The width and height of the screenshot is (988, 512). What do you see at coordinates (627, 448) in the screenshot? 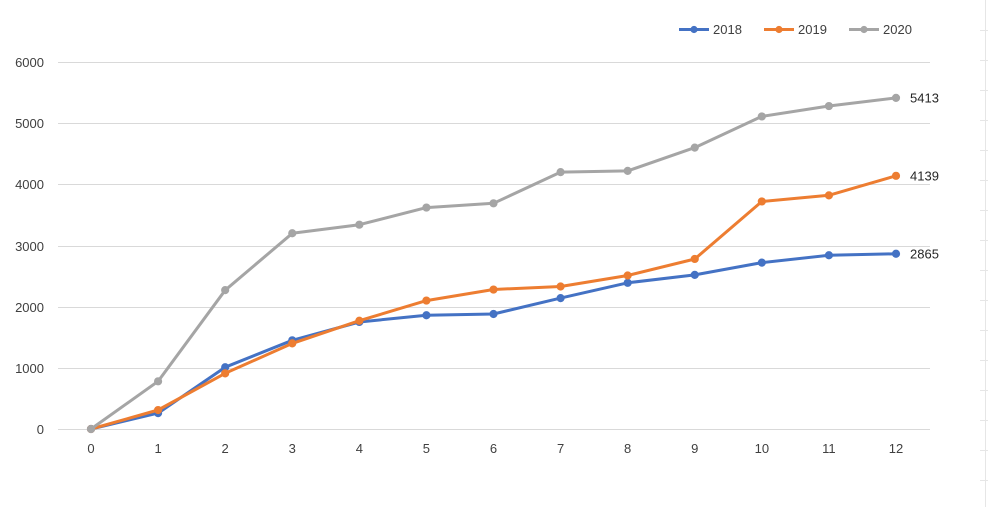
I see `x-tick-label: 8` at bounding box center [627, 448].